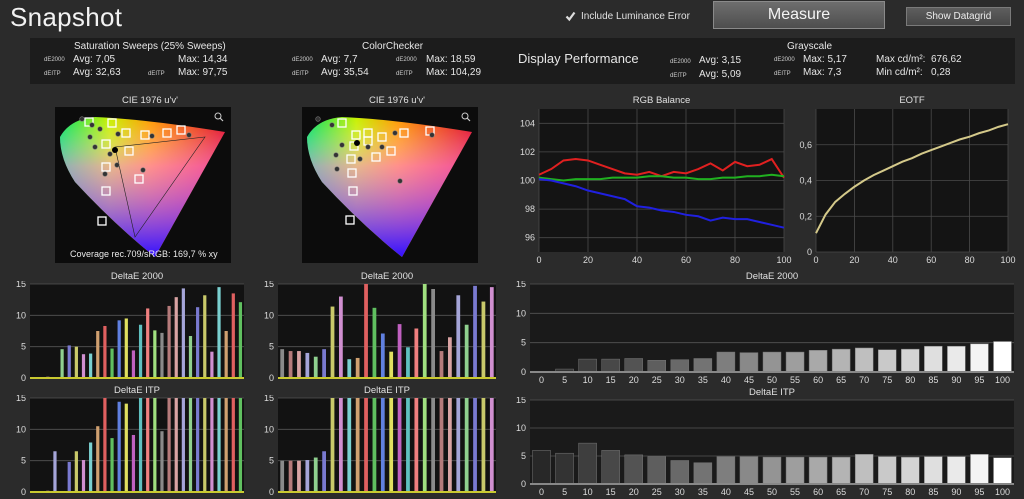 The width and height of the screenshot is (1024, 499). I want to click on cie-right-diagram, so click(390, 185).